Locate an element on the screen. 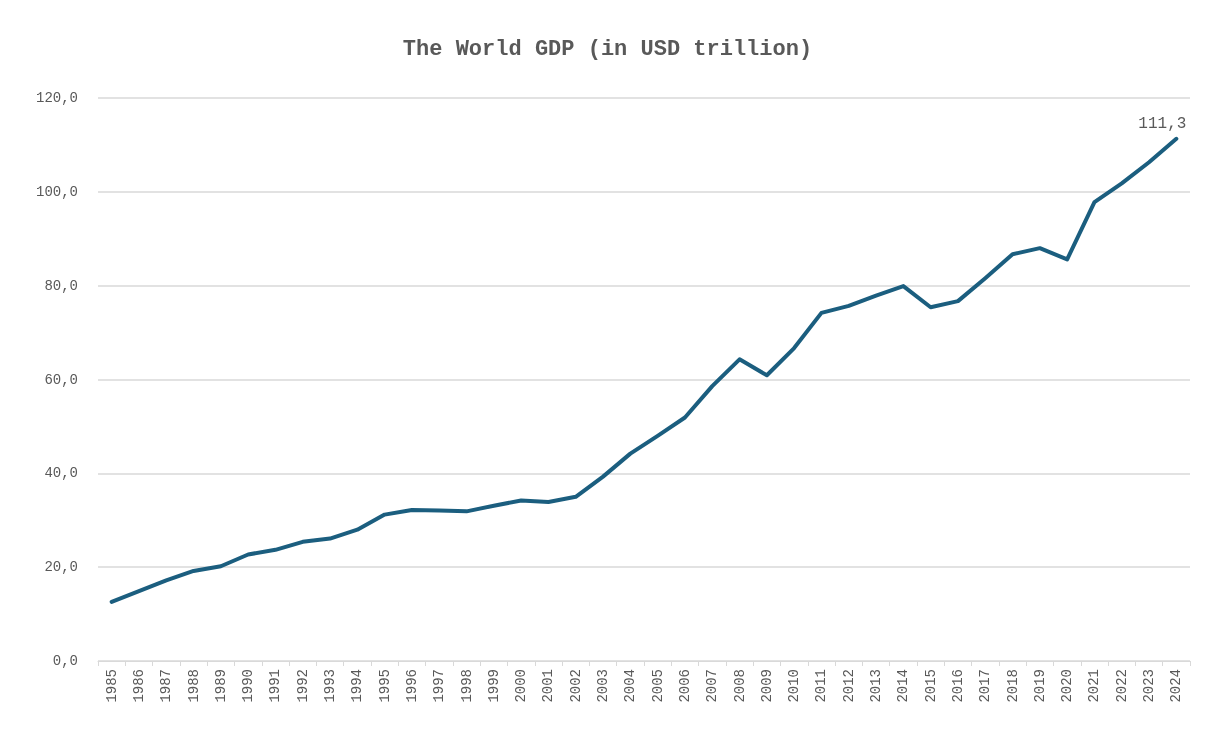  x-tick-label: 1987 is located at coordinates (166, 686).